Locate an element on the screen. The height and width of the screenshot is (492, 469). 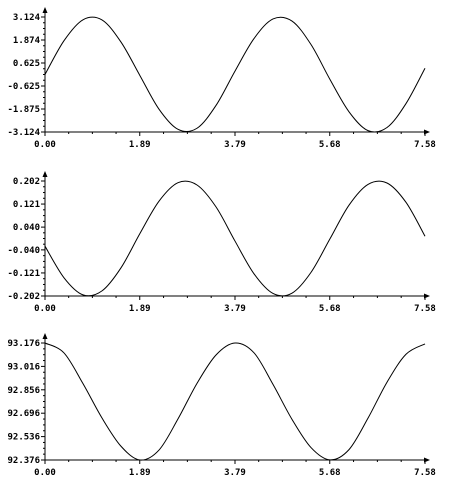
y-tick-label: -1.875 is located at coordinates (23, 110).